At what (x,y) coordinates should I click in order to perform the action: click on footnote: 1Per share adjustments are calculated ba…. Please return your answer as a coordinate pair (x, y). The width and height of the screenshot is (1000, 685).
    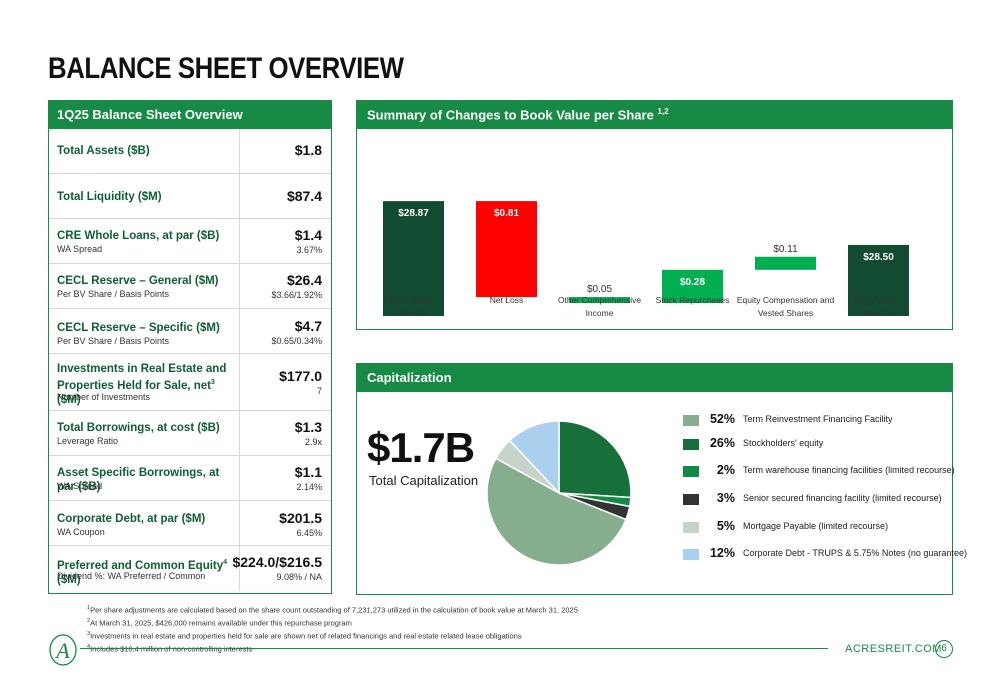
    Looking at the image, I should click on (332, 609).